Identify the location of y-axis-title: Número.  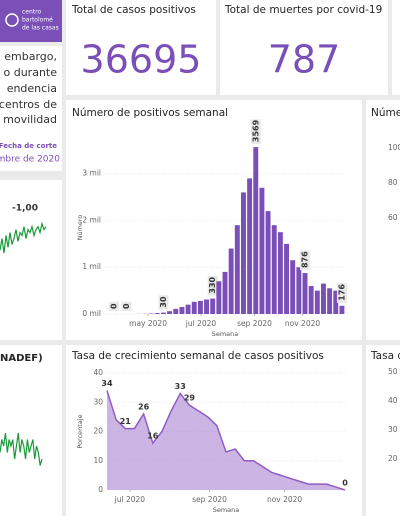
(80, 228).